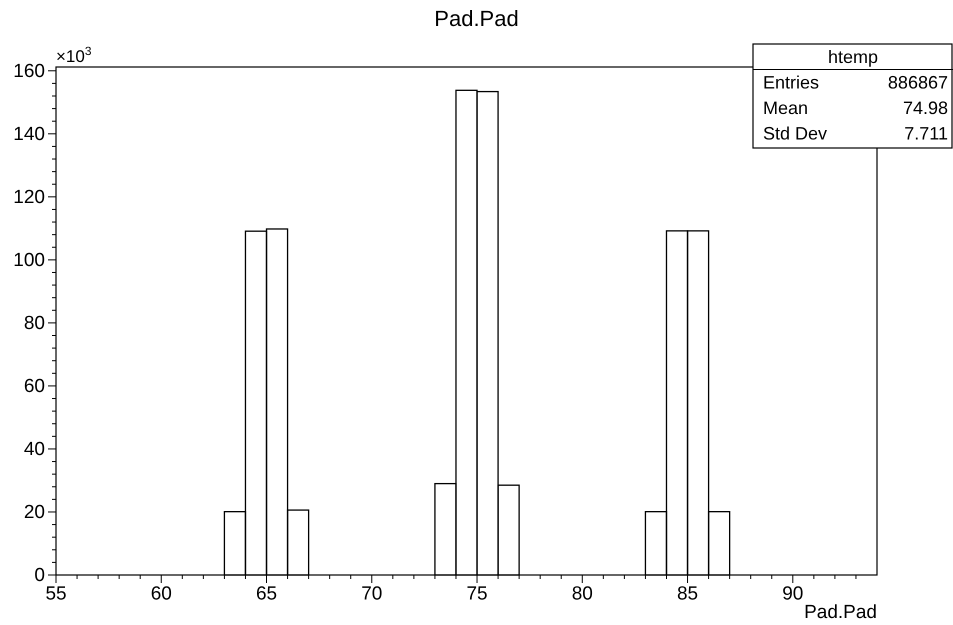  I want to click on y-tick-label: 40, so click(34, 449).